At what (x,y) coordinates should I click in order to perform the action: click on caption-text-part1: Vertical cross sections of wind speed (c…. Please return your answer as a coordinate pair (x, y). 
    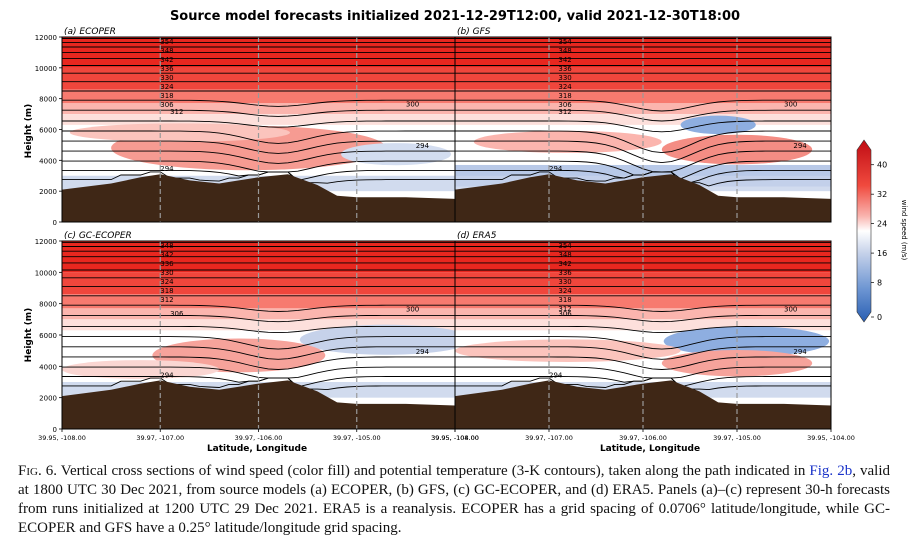
    Looking at the image, I should click on (433, 471).